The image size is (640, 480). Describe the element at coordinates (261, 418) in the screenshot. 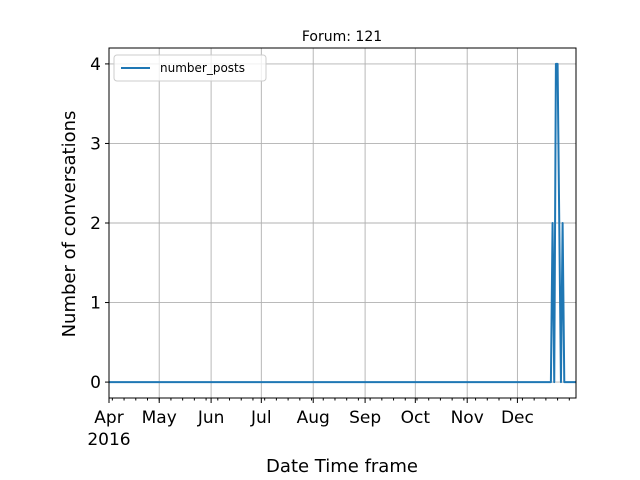

I see `x-tick-label: Jul` at that location.